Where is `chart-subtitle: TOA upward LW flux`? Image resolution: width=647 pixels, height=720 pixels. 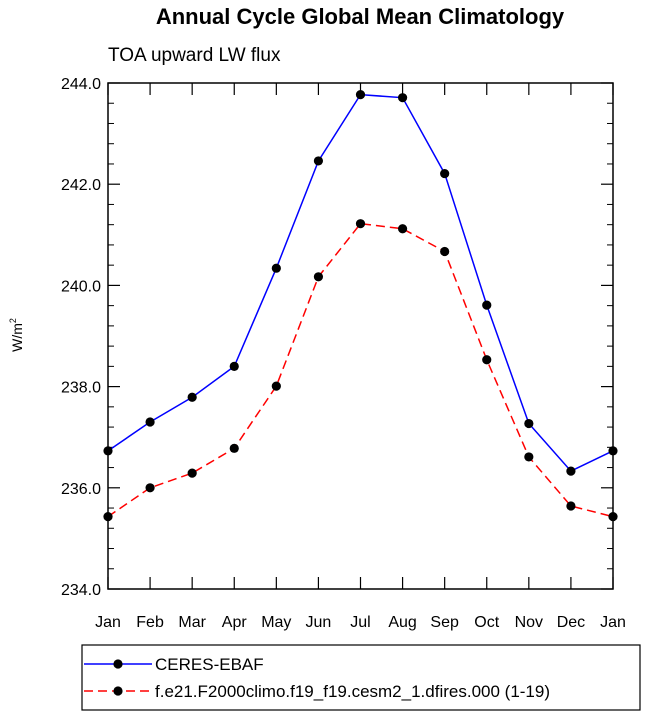 chart-subtitle: TOA upward LW flux is located at coordinates (194, 55).